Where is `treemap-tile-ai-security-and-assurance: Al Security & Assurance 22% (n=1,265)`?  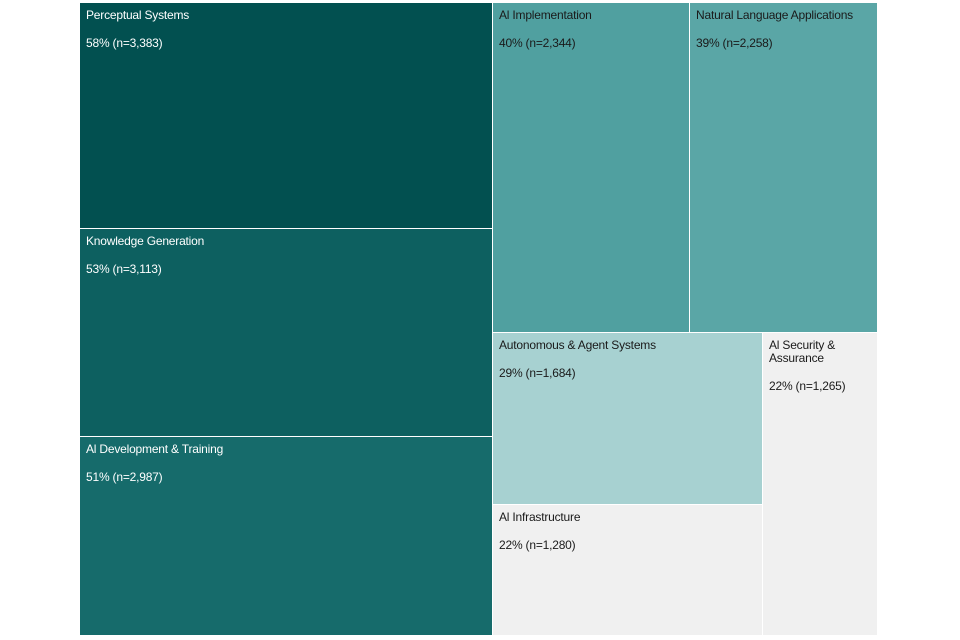 treemap-tile-ai-security-and-assurance: Al Security & Assurance 22% (n=1,265) is located at coordinates (820, 484).